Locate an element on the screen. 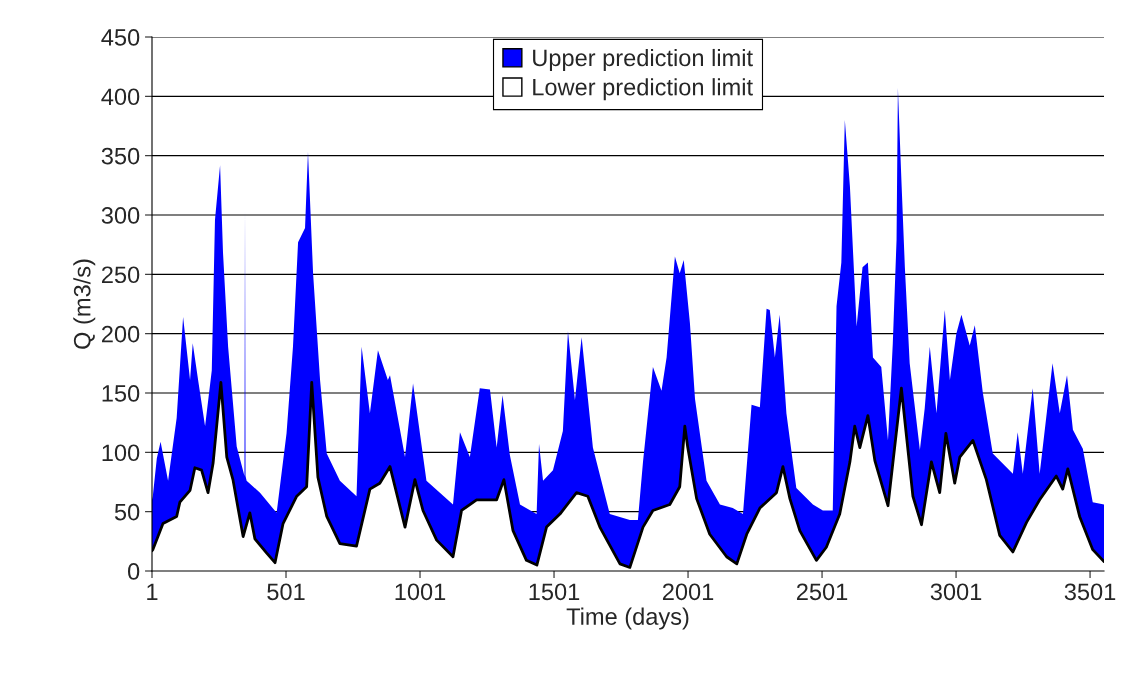 Image resolution: width=1136 pixels, height=675 pixels. y-tick-label: 0 is located at coordinates (133, 571).